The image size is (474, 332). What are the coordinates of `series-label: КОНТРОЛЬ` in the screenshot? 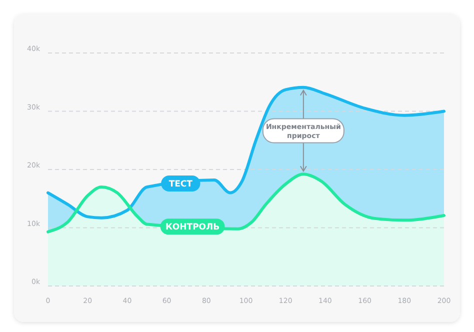 It's located at (192, 227).